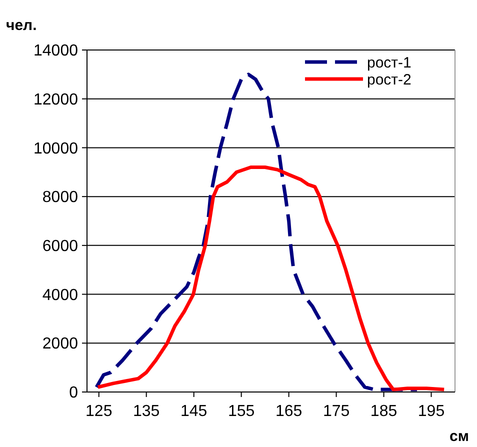  I want to click on x-tick-label: 165, so click(288, 411).